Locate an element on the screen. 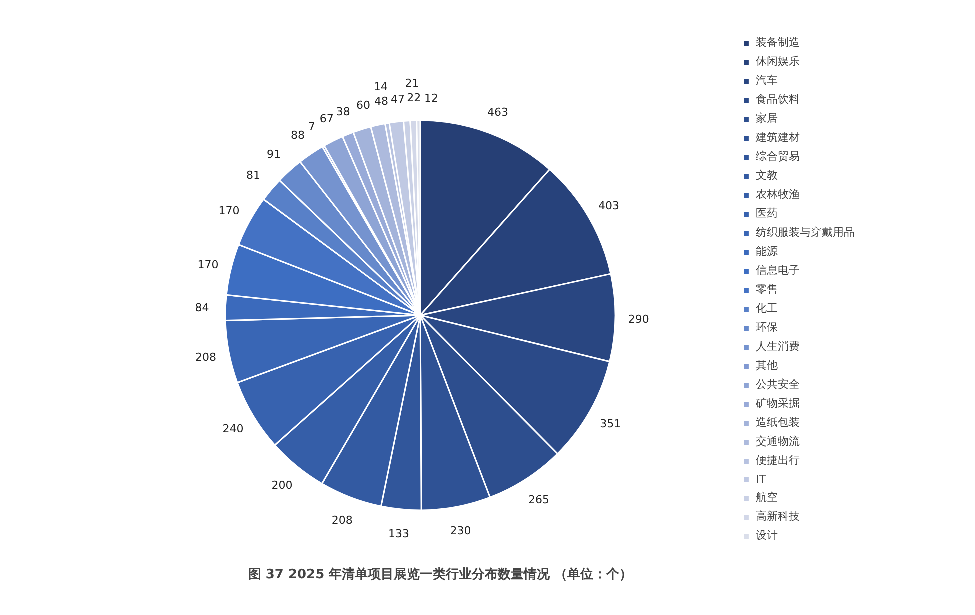 This screenshot has height=615, width=975. legend-label: 休闲娱乐 is located at coordinates (778, 61).